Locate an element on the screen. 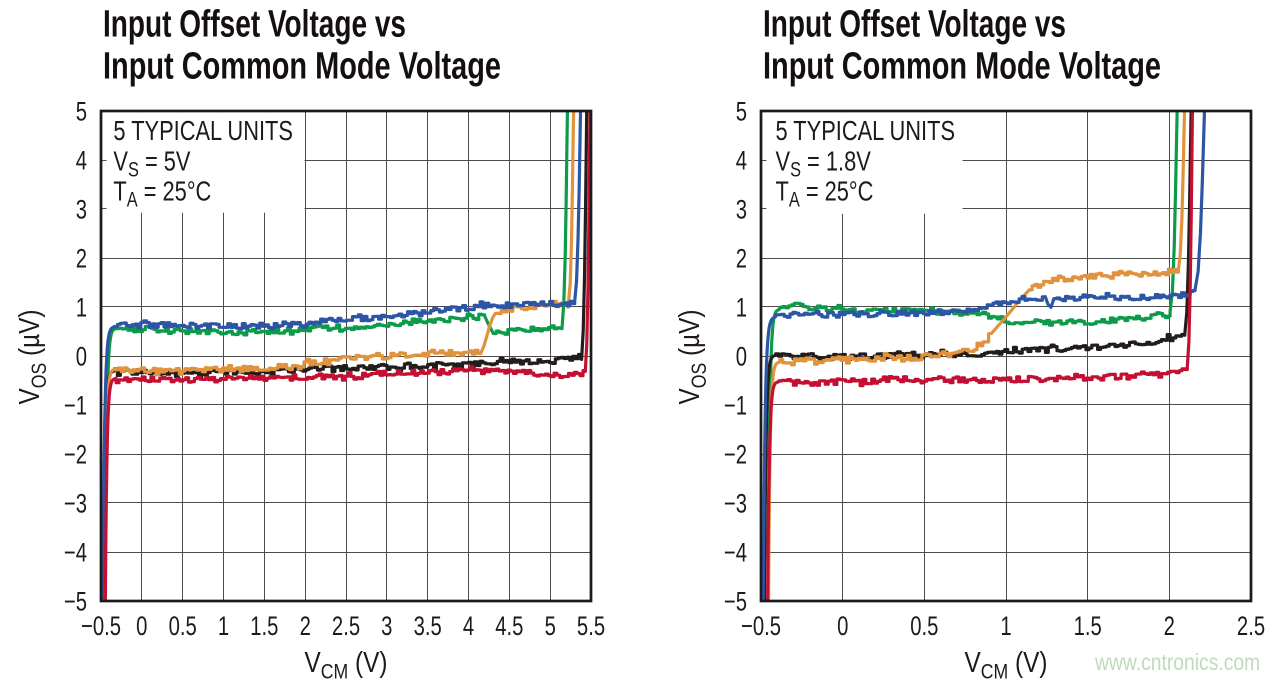 This screenshot has height=680, width=1280. svg-text: www.cntronics.com is located at coordinates (1177, 663).